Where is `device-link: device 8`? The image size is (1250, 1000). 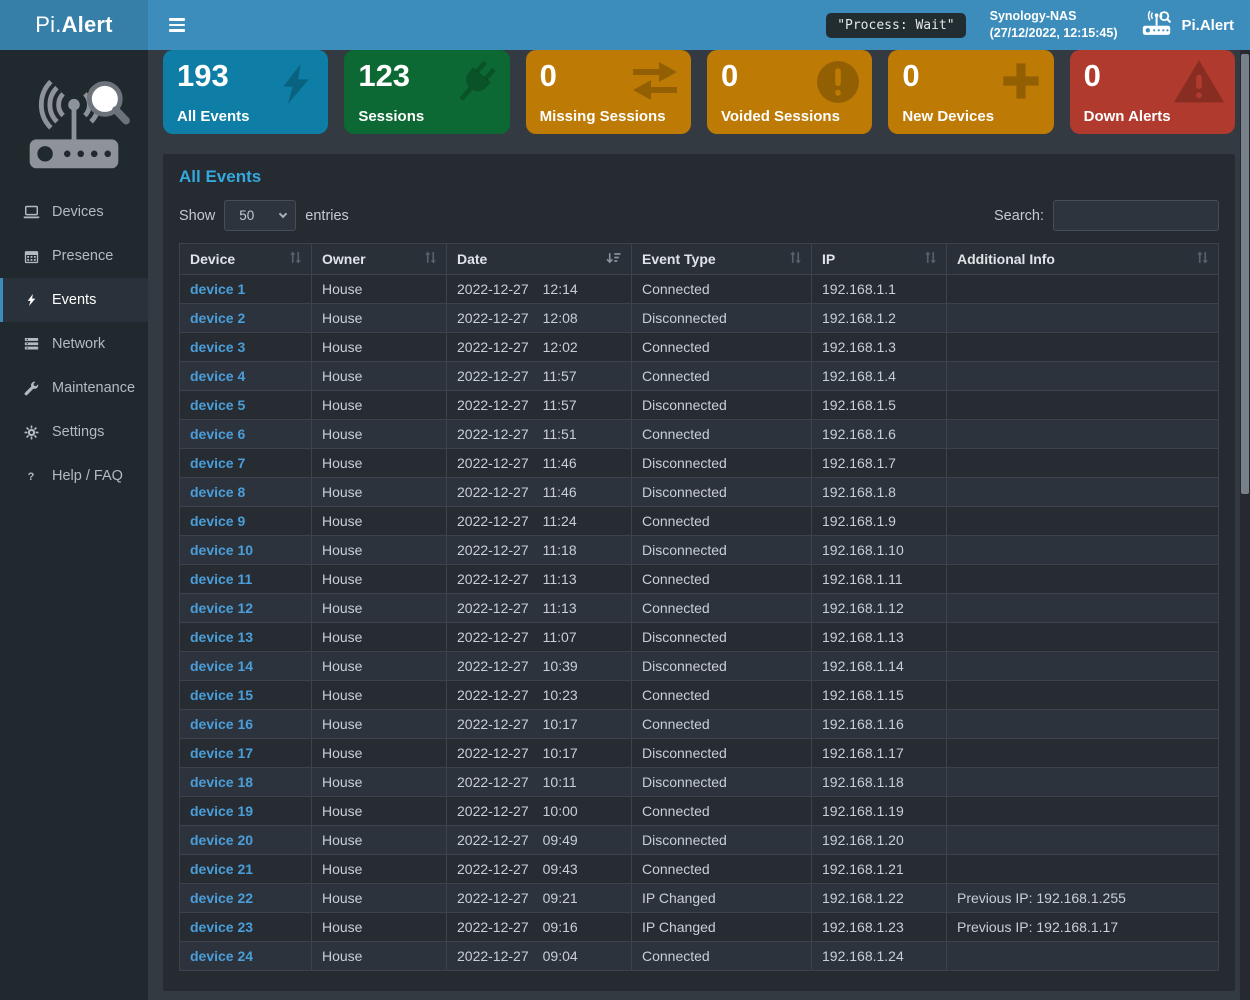
device-link: device 8 is located at coordinates (218, 491).